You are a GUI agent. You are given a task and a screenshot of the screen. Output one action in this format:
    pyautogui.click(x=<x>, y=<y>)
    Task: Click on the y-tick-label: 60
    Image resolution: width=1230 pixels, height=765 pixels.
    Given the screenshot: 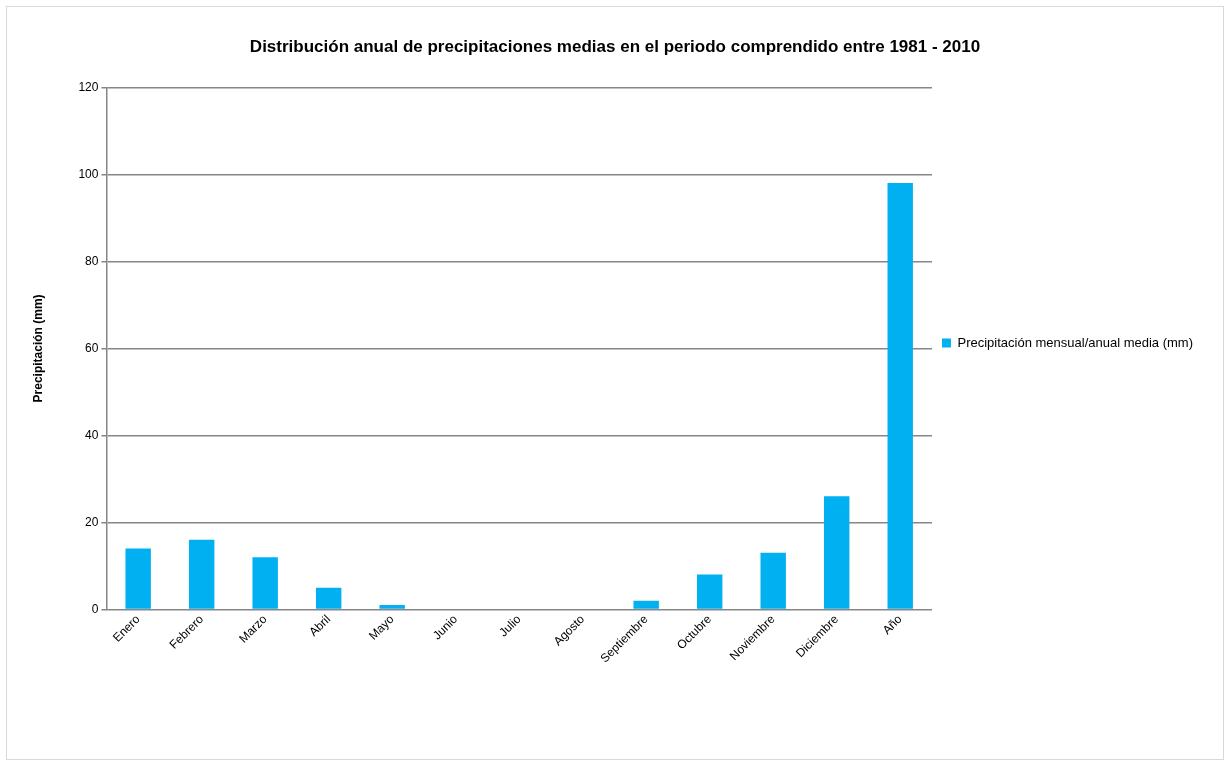 What is the action you would take?
    pyautogui.click(x=92, y=347)
    